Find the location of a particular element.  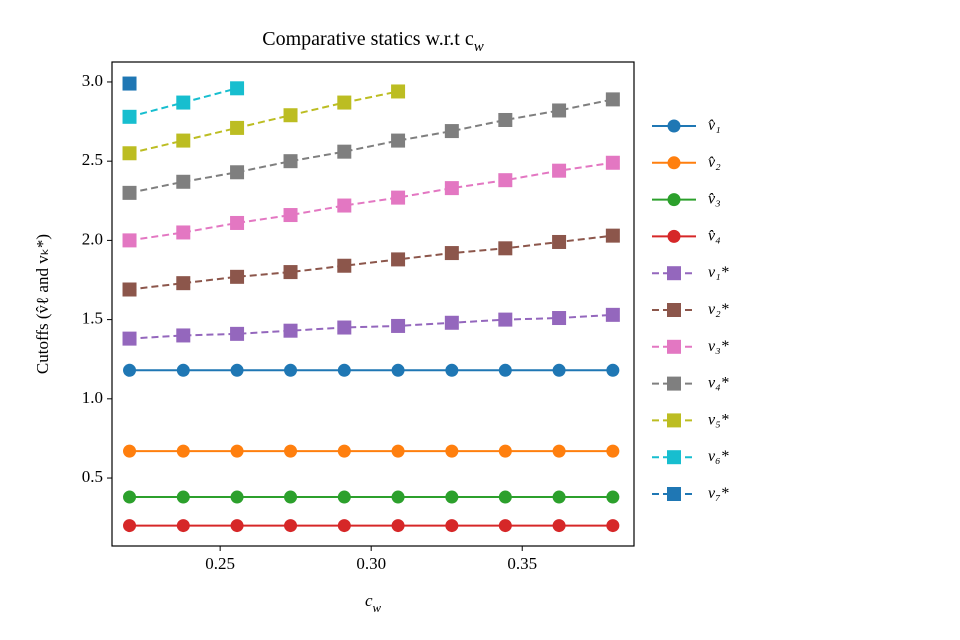

y-tick-label: 1.0 is located at coordinates (92, 397).